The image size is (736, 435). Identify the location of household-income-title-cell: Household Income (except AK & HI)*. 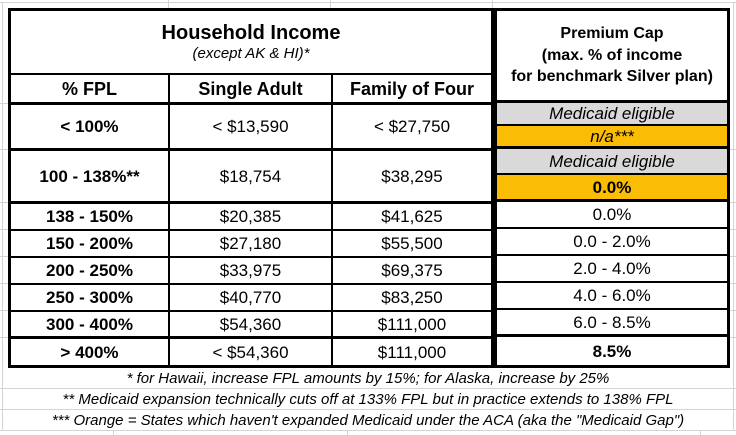
(251, 43).